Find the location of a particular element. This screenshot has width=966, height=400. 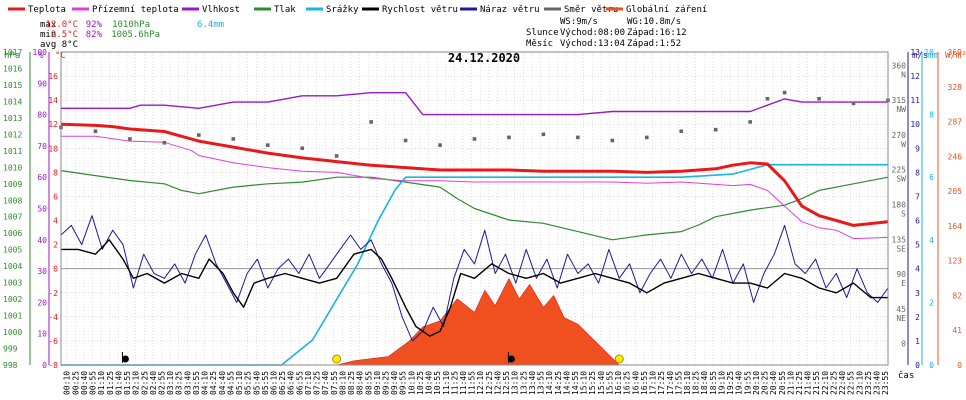

time-tick-label: 09:25 is located at coordinates (385, 383).